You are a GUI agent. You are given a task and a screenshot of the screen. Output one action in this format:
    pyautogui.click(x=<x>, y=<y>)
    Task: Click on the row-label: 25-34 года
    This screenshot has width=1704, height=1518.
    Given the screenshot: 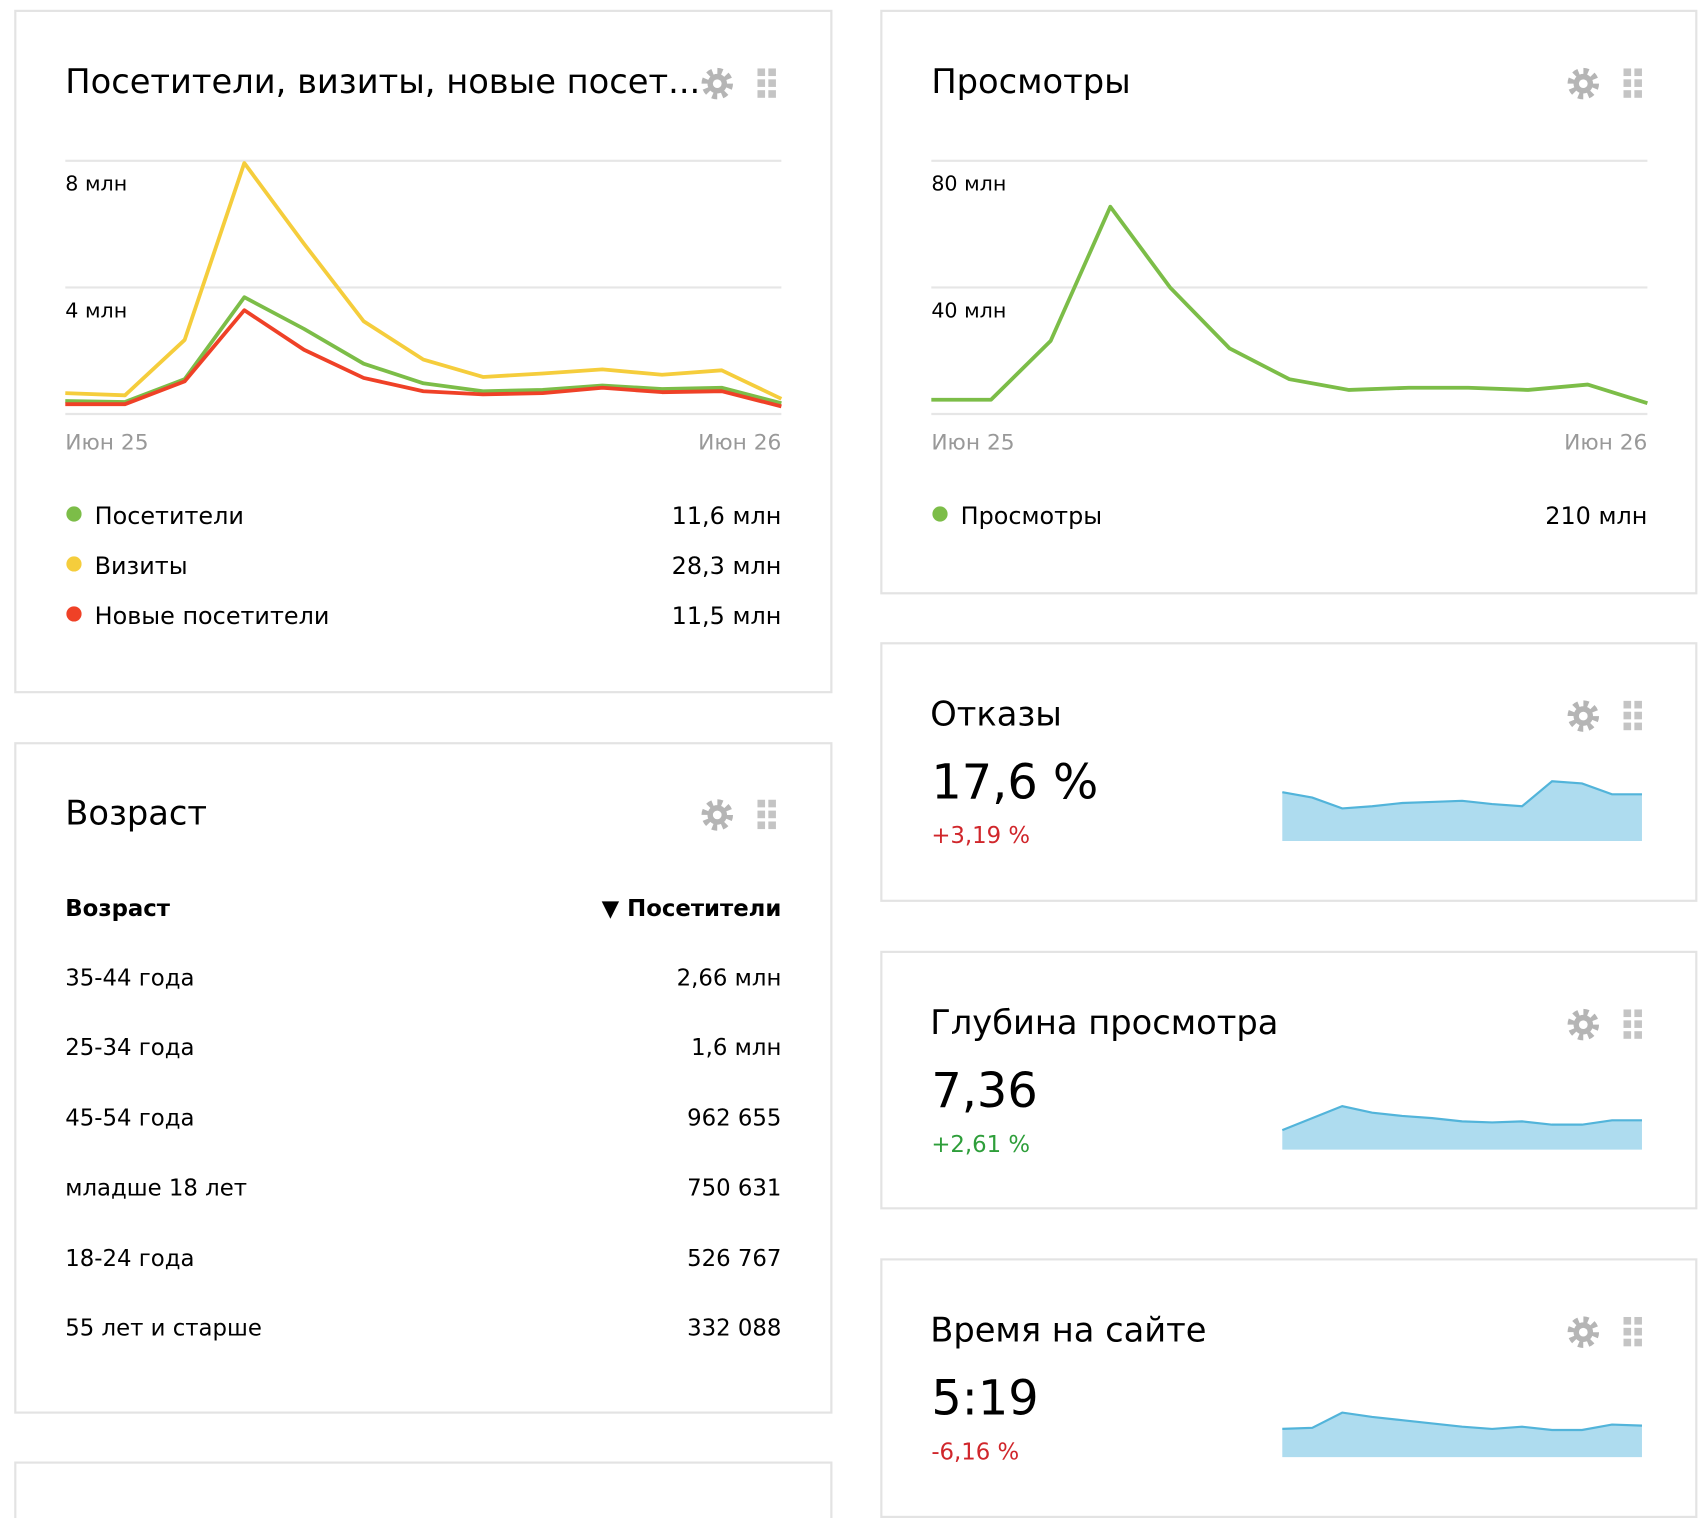 What is the action you would take?
    pyautogui.click(x=129, y=1048)
    